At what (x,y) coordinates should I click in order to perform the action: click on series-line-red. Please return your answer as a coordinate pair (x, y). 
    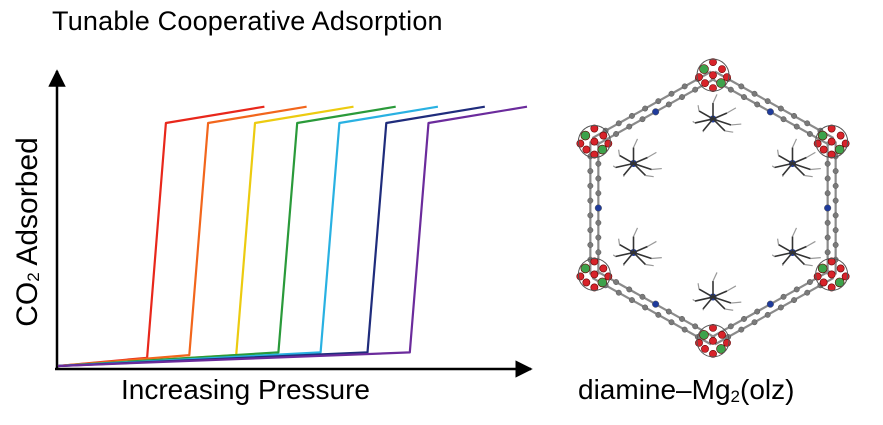
    Looking at the image, I should click on (161, 236).